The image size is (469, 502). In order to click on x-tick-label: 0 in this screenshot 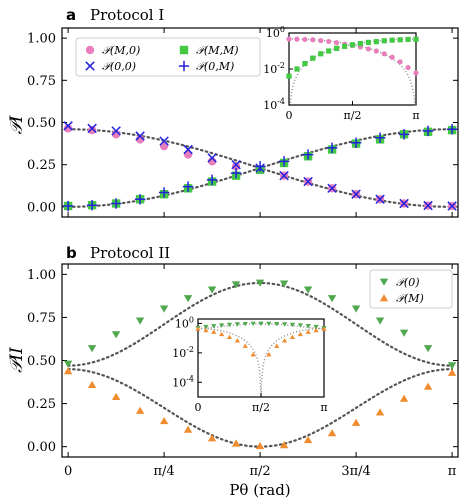, I will do `click(68, 471)`.